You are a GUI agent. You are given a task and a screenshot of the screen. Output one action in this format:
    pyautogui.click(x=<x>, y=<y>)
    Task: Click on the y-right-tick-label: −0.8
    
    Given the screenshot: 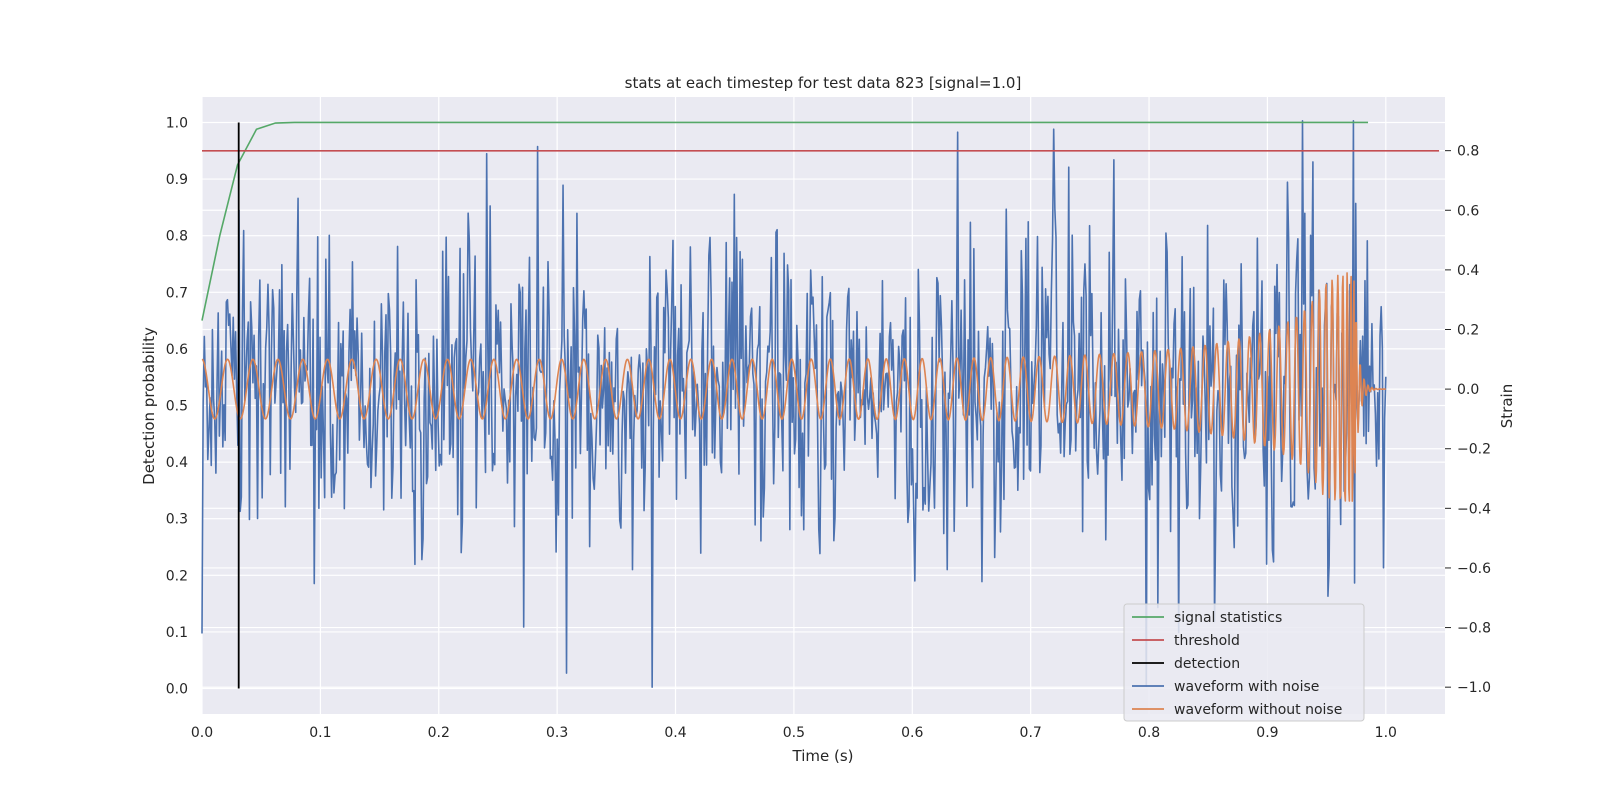 What is the action you would take?
    pyautogui.click(x=1474, y=629)
    